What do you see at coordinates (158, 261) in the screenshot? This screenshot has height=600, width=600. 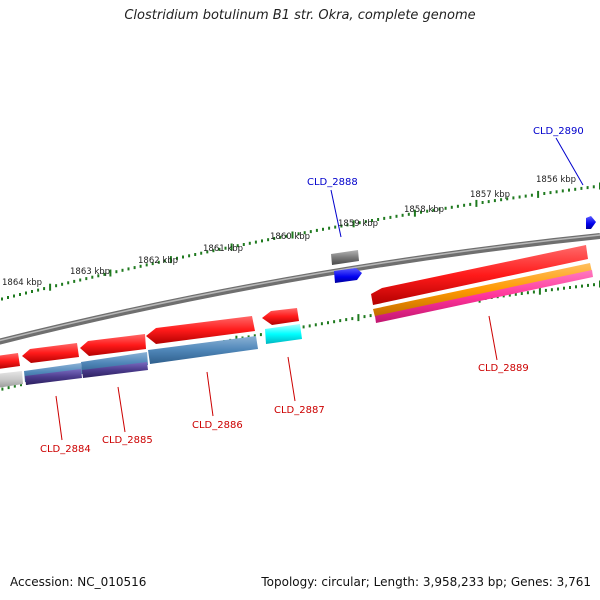 I see `scale-label: 1862 kbp` at bounding box center [158, 261].